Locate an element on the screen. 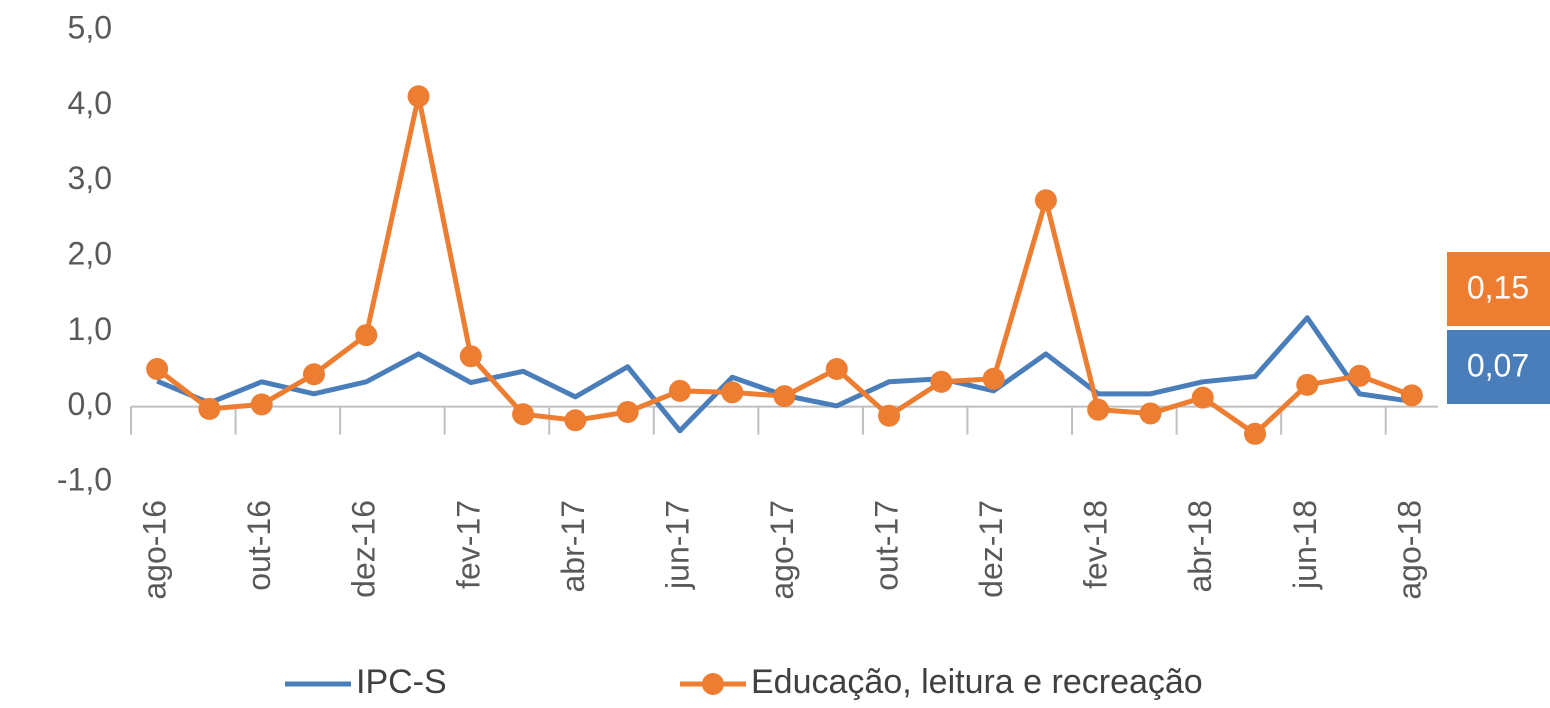 This screenshot has width=1550, height=708. y-tick-label: 3,0 is located at coordinates (90, 178).